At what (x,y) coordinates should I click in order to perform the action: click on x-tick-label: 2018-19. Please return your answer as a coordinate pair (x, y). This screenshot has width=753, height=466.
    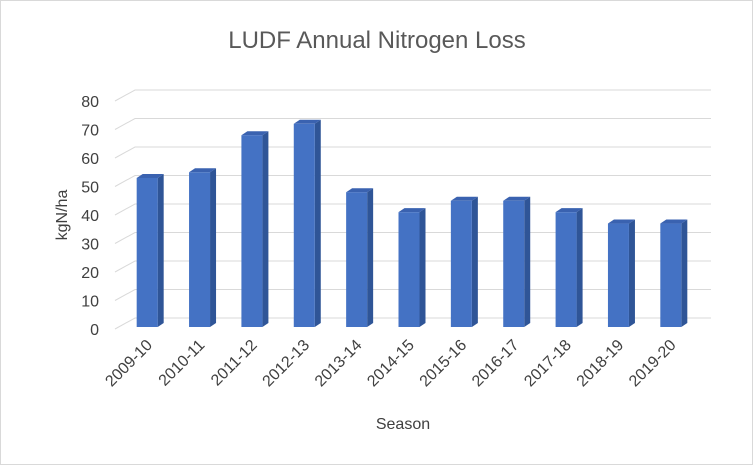
    Looking at the image, I should click on (601, 364).